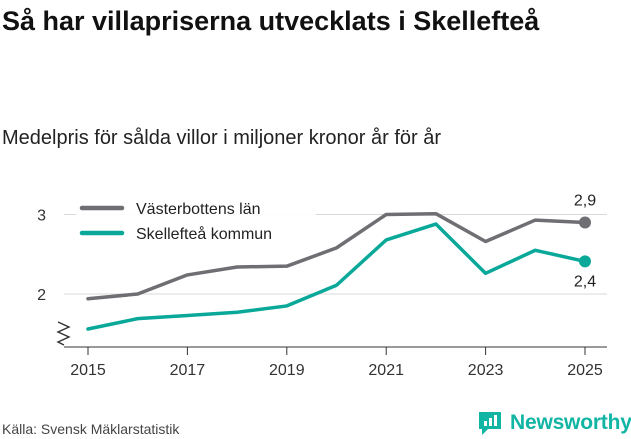 Image resolution: width=631 pixels, height=439 pixels. Describe the element at coordinates (91, 429) in the screenshot. I see `source-note: Källa: Svensk Mäklarstatistik` at that location.